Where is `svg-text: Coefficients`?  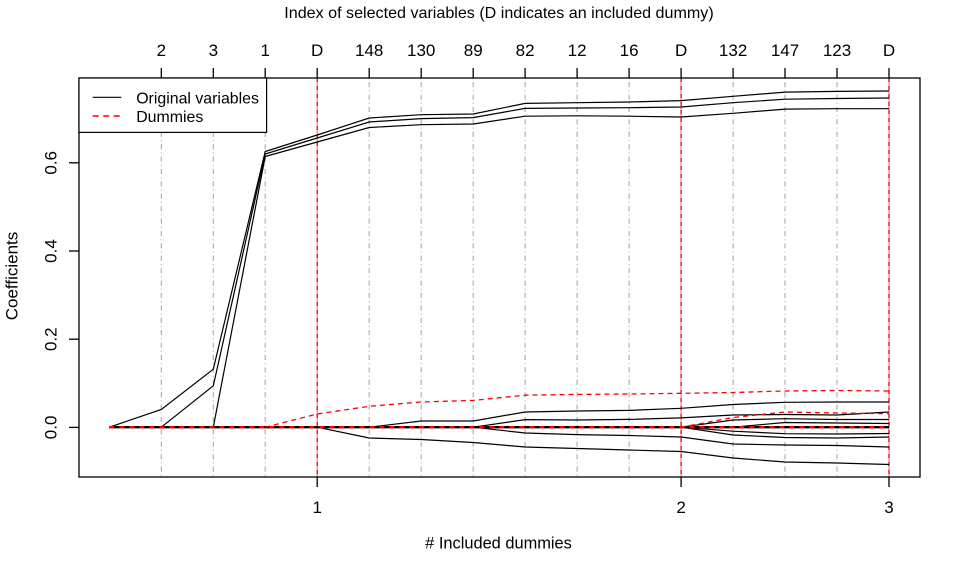 svg-text: Coefficients is located at coordinates (12, 276).